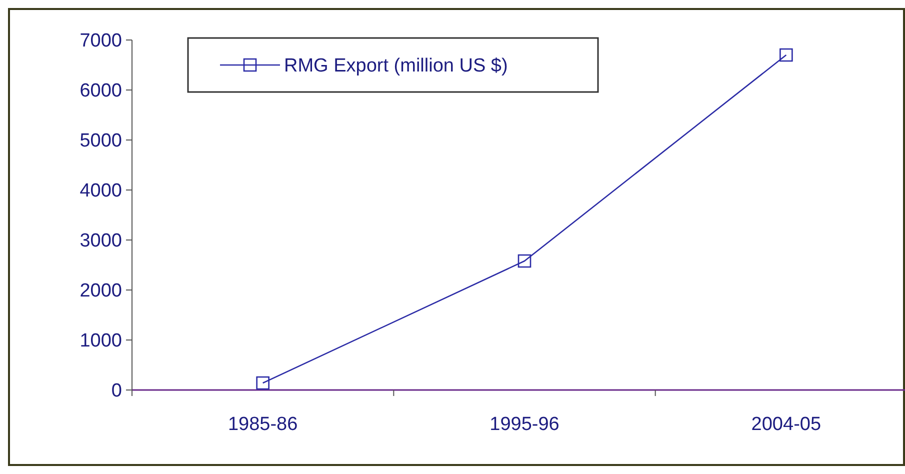 Image resolution: width=905 pixels, height=474 pixels. What do you see at coordinates (101, 241) in the screenshot?
I see `y-tick-label: 3000` at bounding box center [101, 241].